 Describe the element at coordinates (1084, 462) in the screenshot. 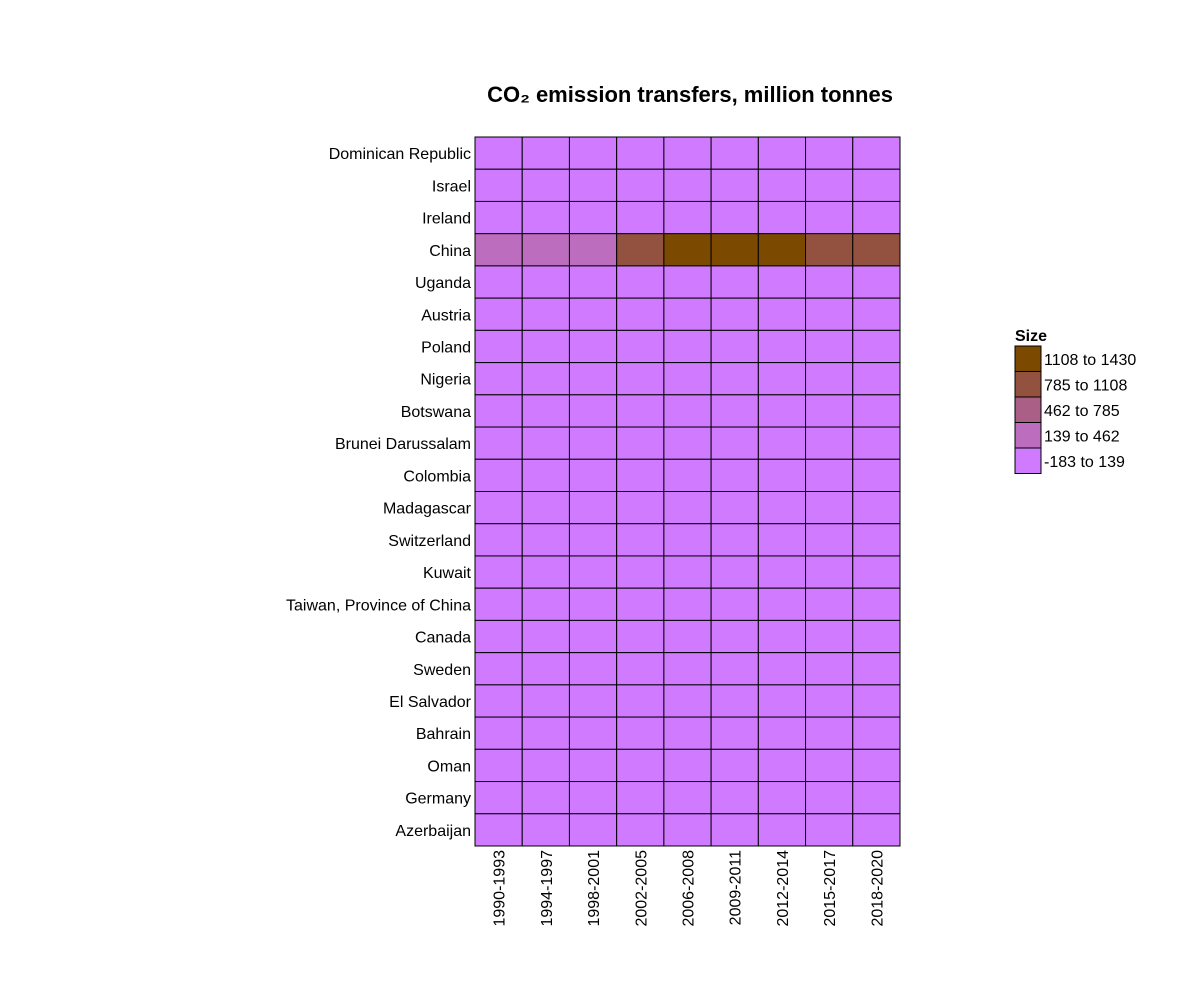

I see `legend-label: -183 to 139` at that location.